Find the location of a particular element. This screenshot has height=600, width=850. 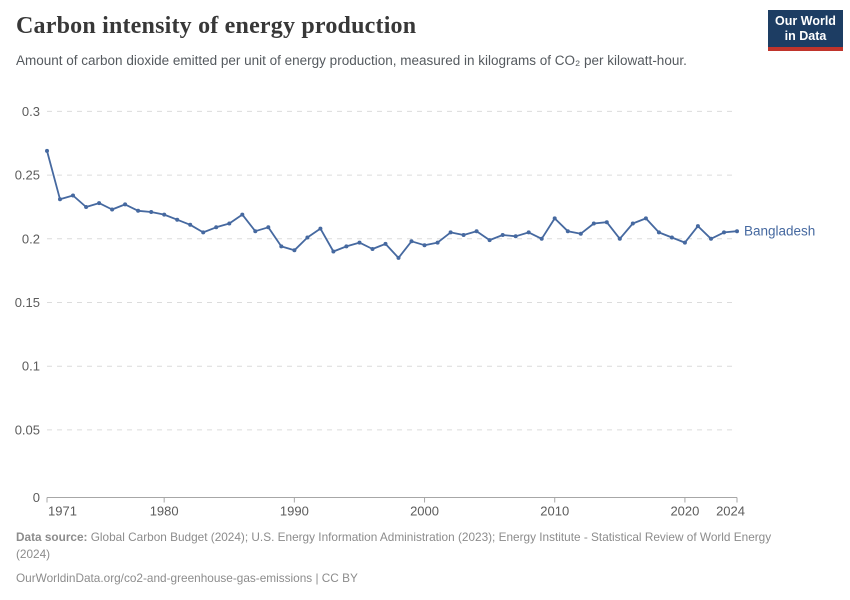

y-tick-label: 0.3 is located at coordinates (31, 111).